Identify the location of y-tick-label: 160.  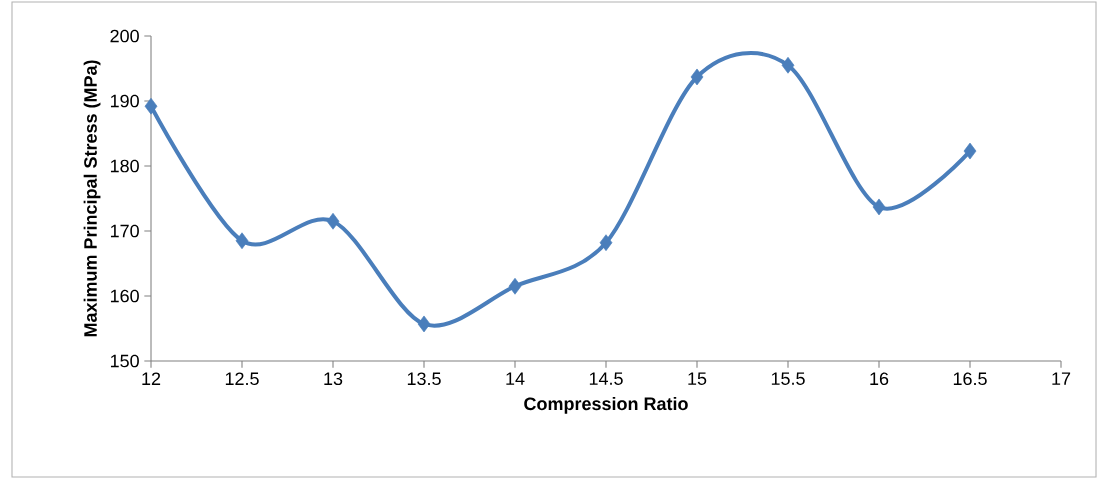
(124, 296).